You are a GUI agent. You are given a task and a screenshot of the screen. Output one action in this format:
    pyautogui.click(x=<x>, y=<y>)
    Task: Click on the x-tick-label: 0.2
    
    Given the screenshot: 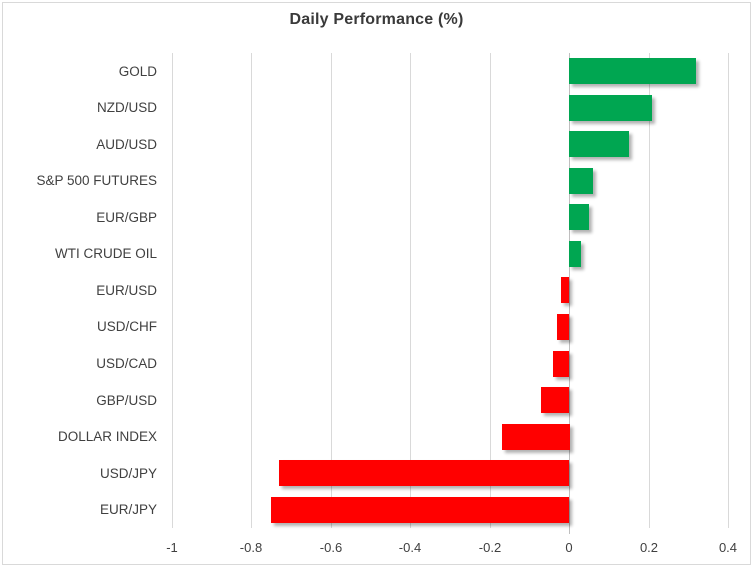 What is the action you would take?
    pyautogui.click(x=649, y=547)
    